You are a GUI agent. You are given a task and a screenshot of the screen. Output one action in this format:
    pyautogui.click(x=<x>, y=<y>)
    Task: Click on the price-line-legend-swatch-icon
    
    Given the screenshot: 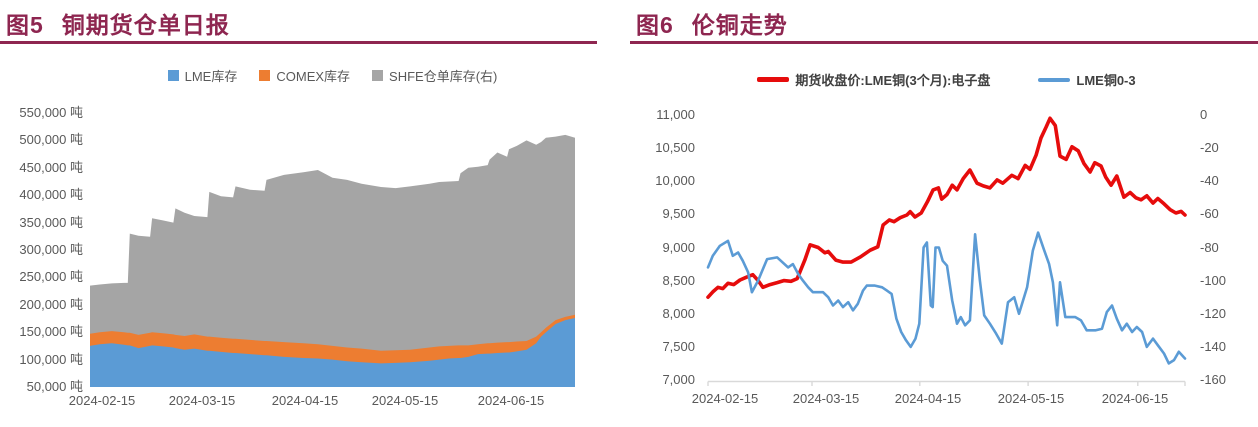 What is the action you would take?
    pyautogui.click(x=773, y=79)
    